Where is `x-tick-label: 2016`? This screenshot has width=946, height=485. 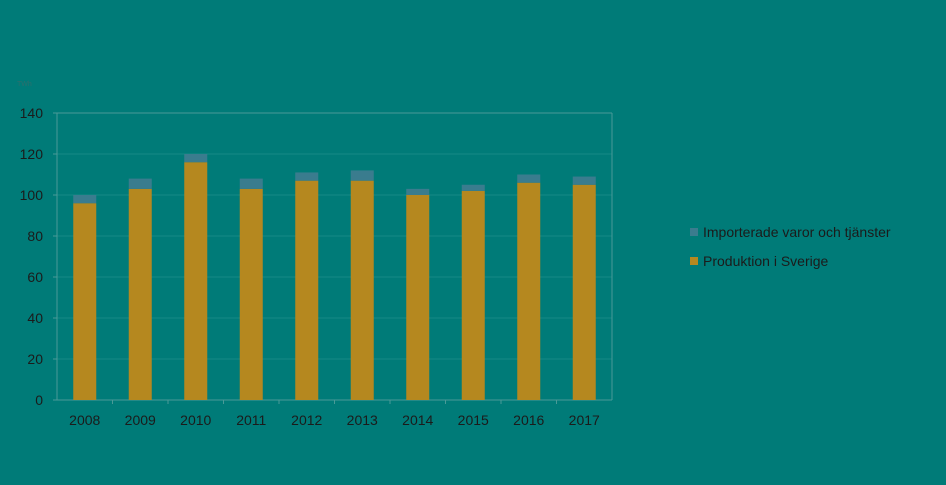
x-tick-label: 2016 is located at coordinates (528, 420).